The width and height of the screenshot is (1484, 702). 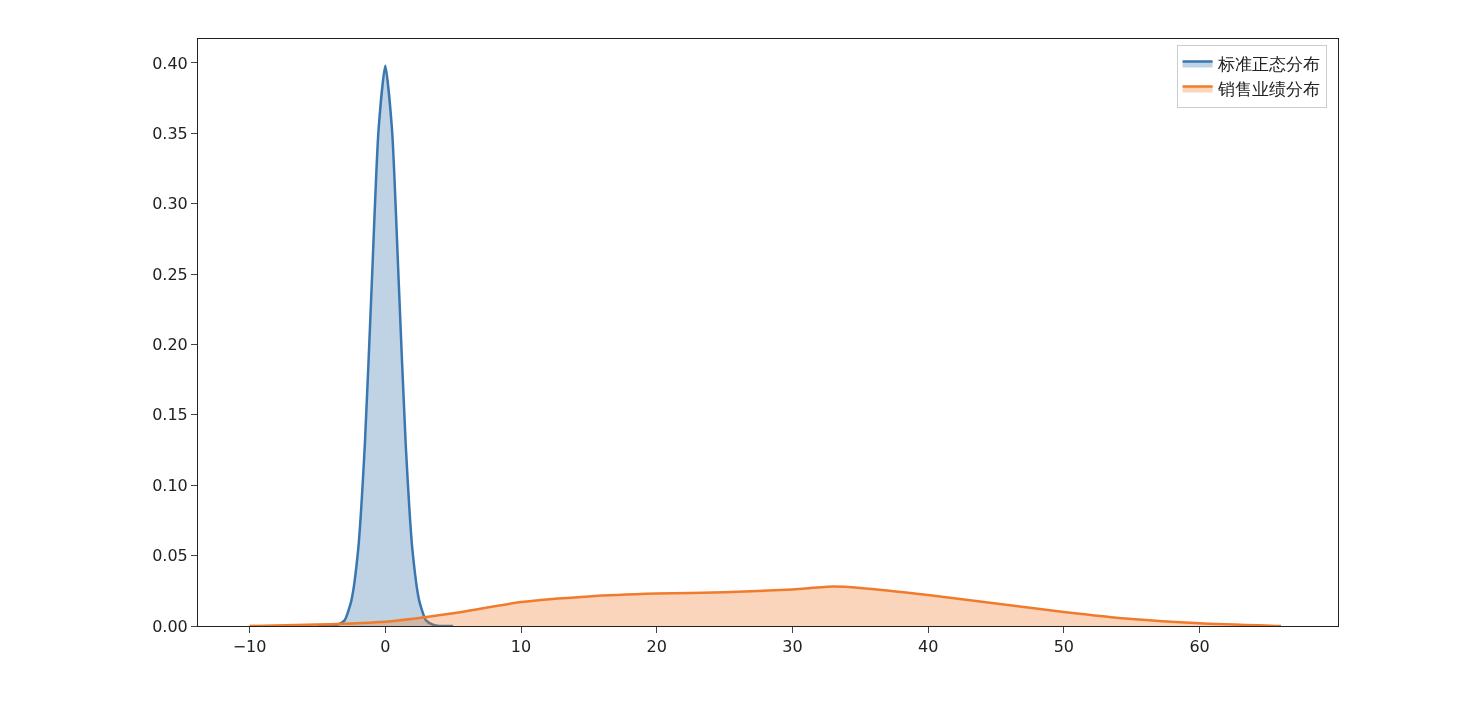 I want to click on x-tick-label: 20, so click(x=656, y=647).